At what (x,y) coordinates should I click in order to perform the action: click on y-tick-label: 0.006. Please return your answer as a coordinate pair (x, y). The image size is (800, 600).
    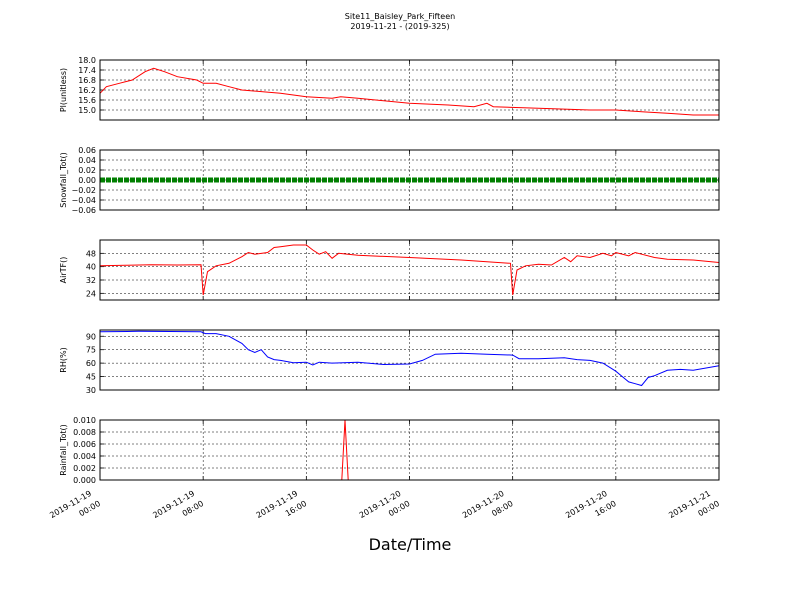
    Looking at the image, I should click on (84, 444).